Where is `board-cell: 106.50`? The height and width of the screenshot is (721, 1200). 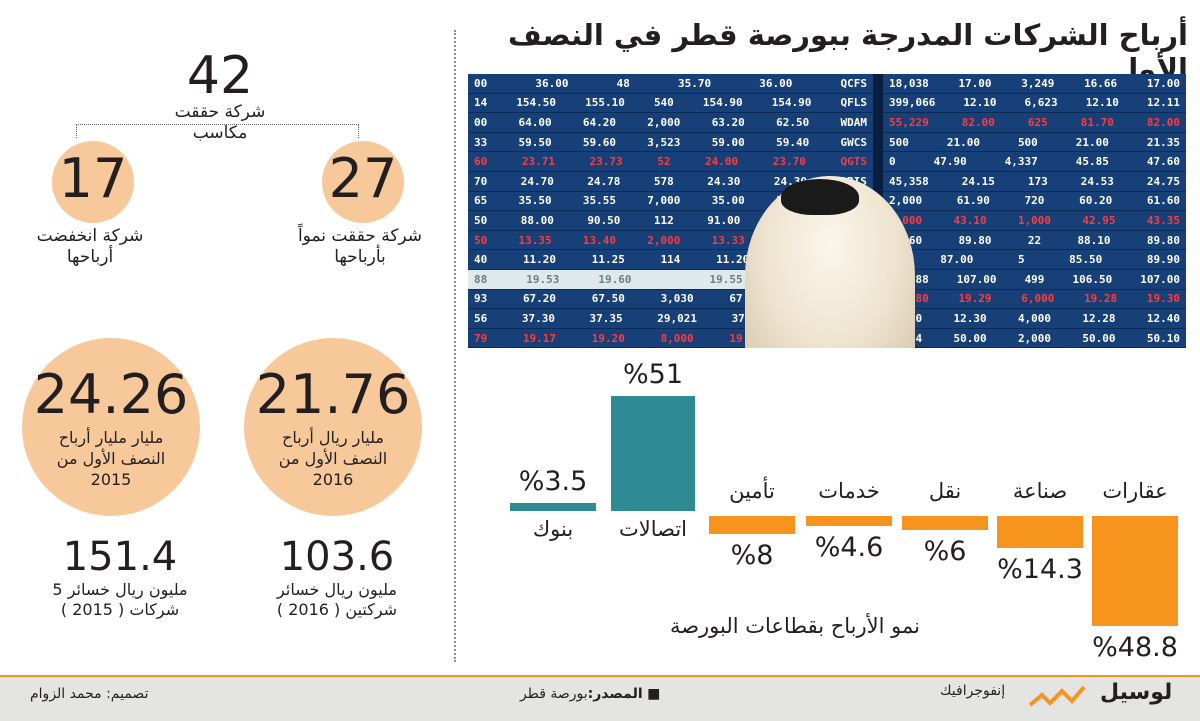
board-cell: 106.50 is located at coordinates (1092, 279).